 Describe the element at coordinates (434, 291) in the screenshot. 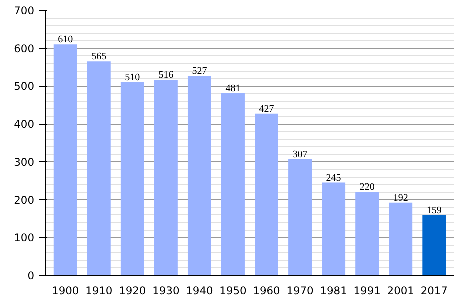

I see `x-tick-label: 2017` at that location.